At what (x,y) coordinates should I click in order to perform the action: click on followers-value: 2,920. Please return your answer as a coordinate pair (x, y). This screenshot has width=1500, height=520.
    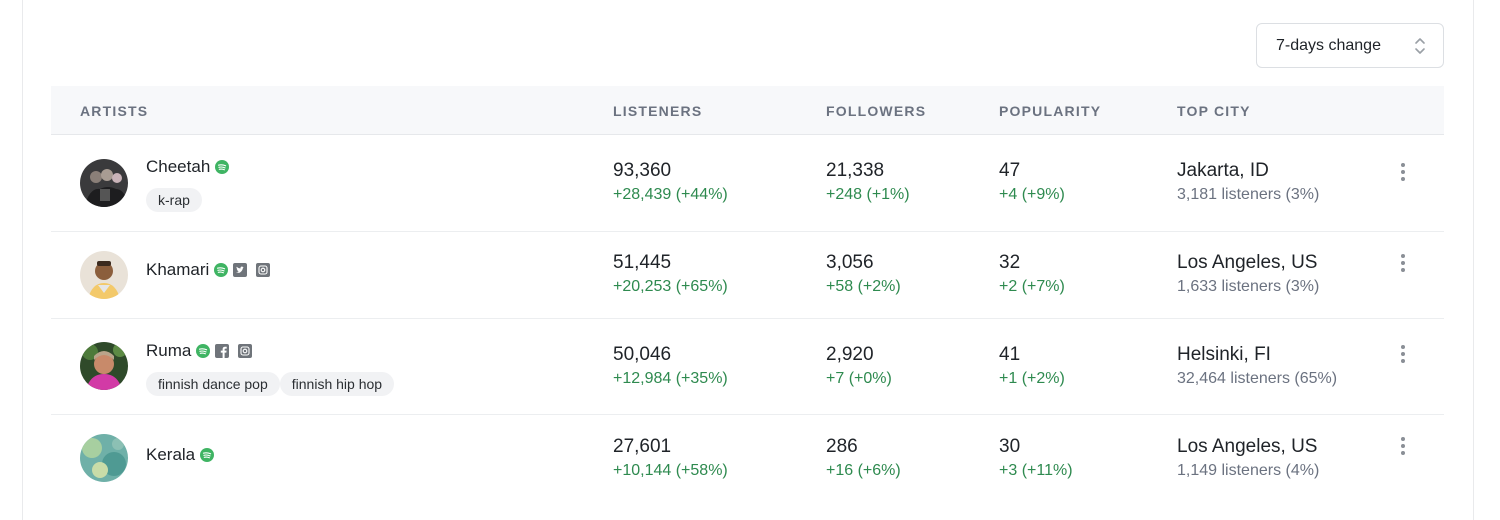
    Looking at the image, I should click on (859, 355).